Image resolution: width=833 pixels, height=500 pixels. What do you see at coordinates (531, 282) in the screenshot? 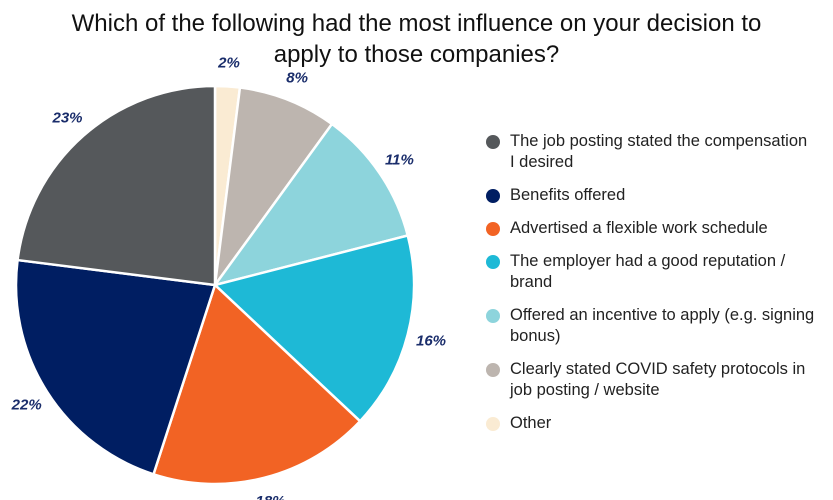
I see `legend-label-line: brand` at bounding box center [531, 282].